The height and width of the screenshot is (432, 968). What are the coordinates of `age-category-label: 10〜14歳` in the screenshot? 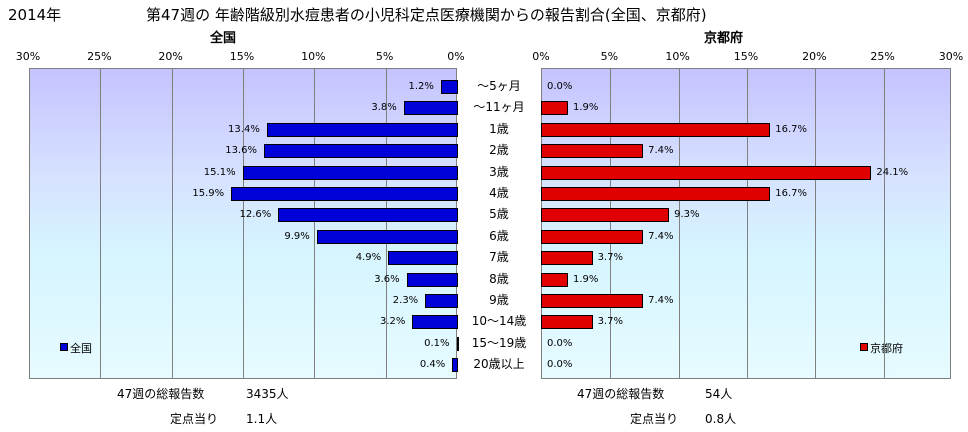 It's located at (499, 321).